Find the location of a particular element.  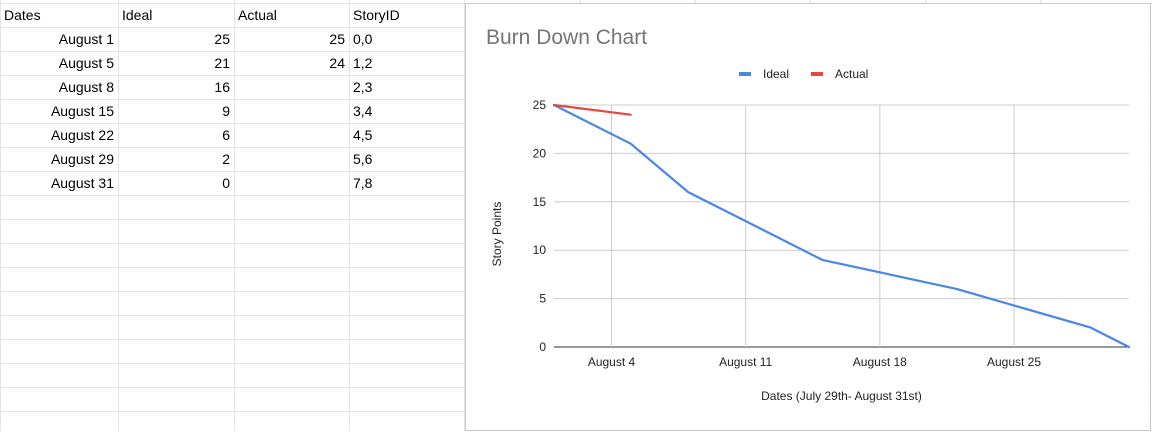

table-cell-date: August 8 is located at coordinates (86, 87).